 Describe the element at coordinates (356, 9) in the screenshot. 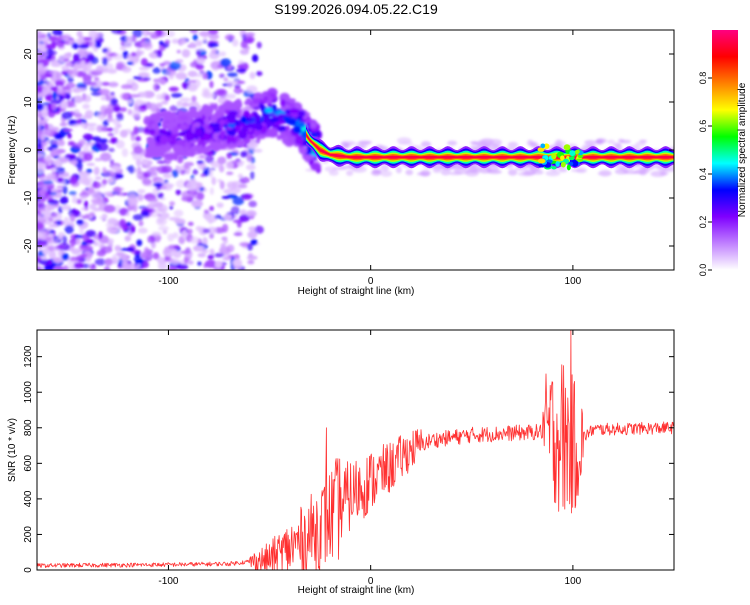

I see `figure-title: S199.2026.094.05.22.C19` at that location.